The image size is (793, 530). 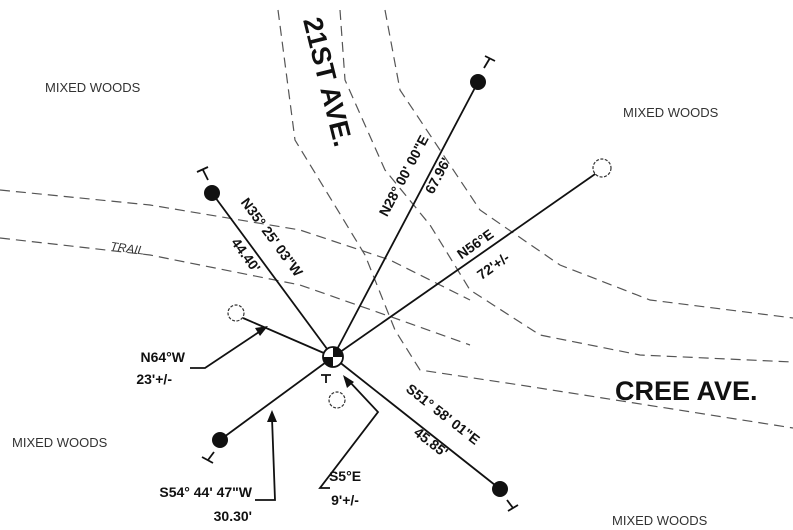 What do you see at coordinates (345, 476) in the screenshot?
I see `bearing: S5°E` at bounding box center [345, 476].